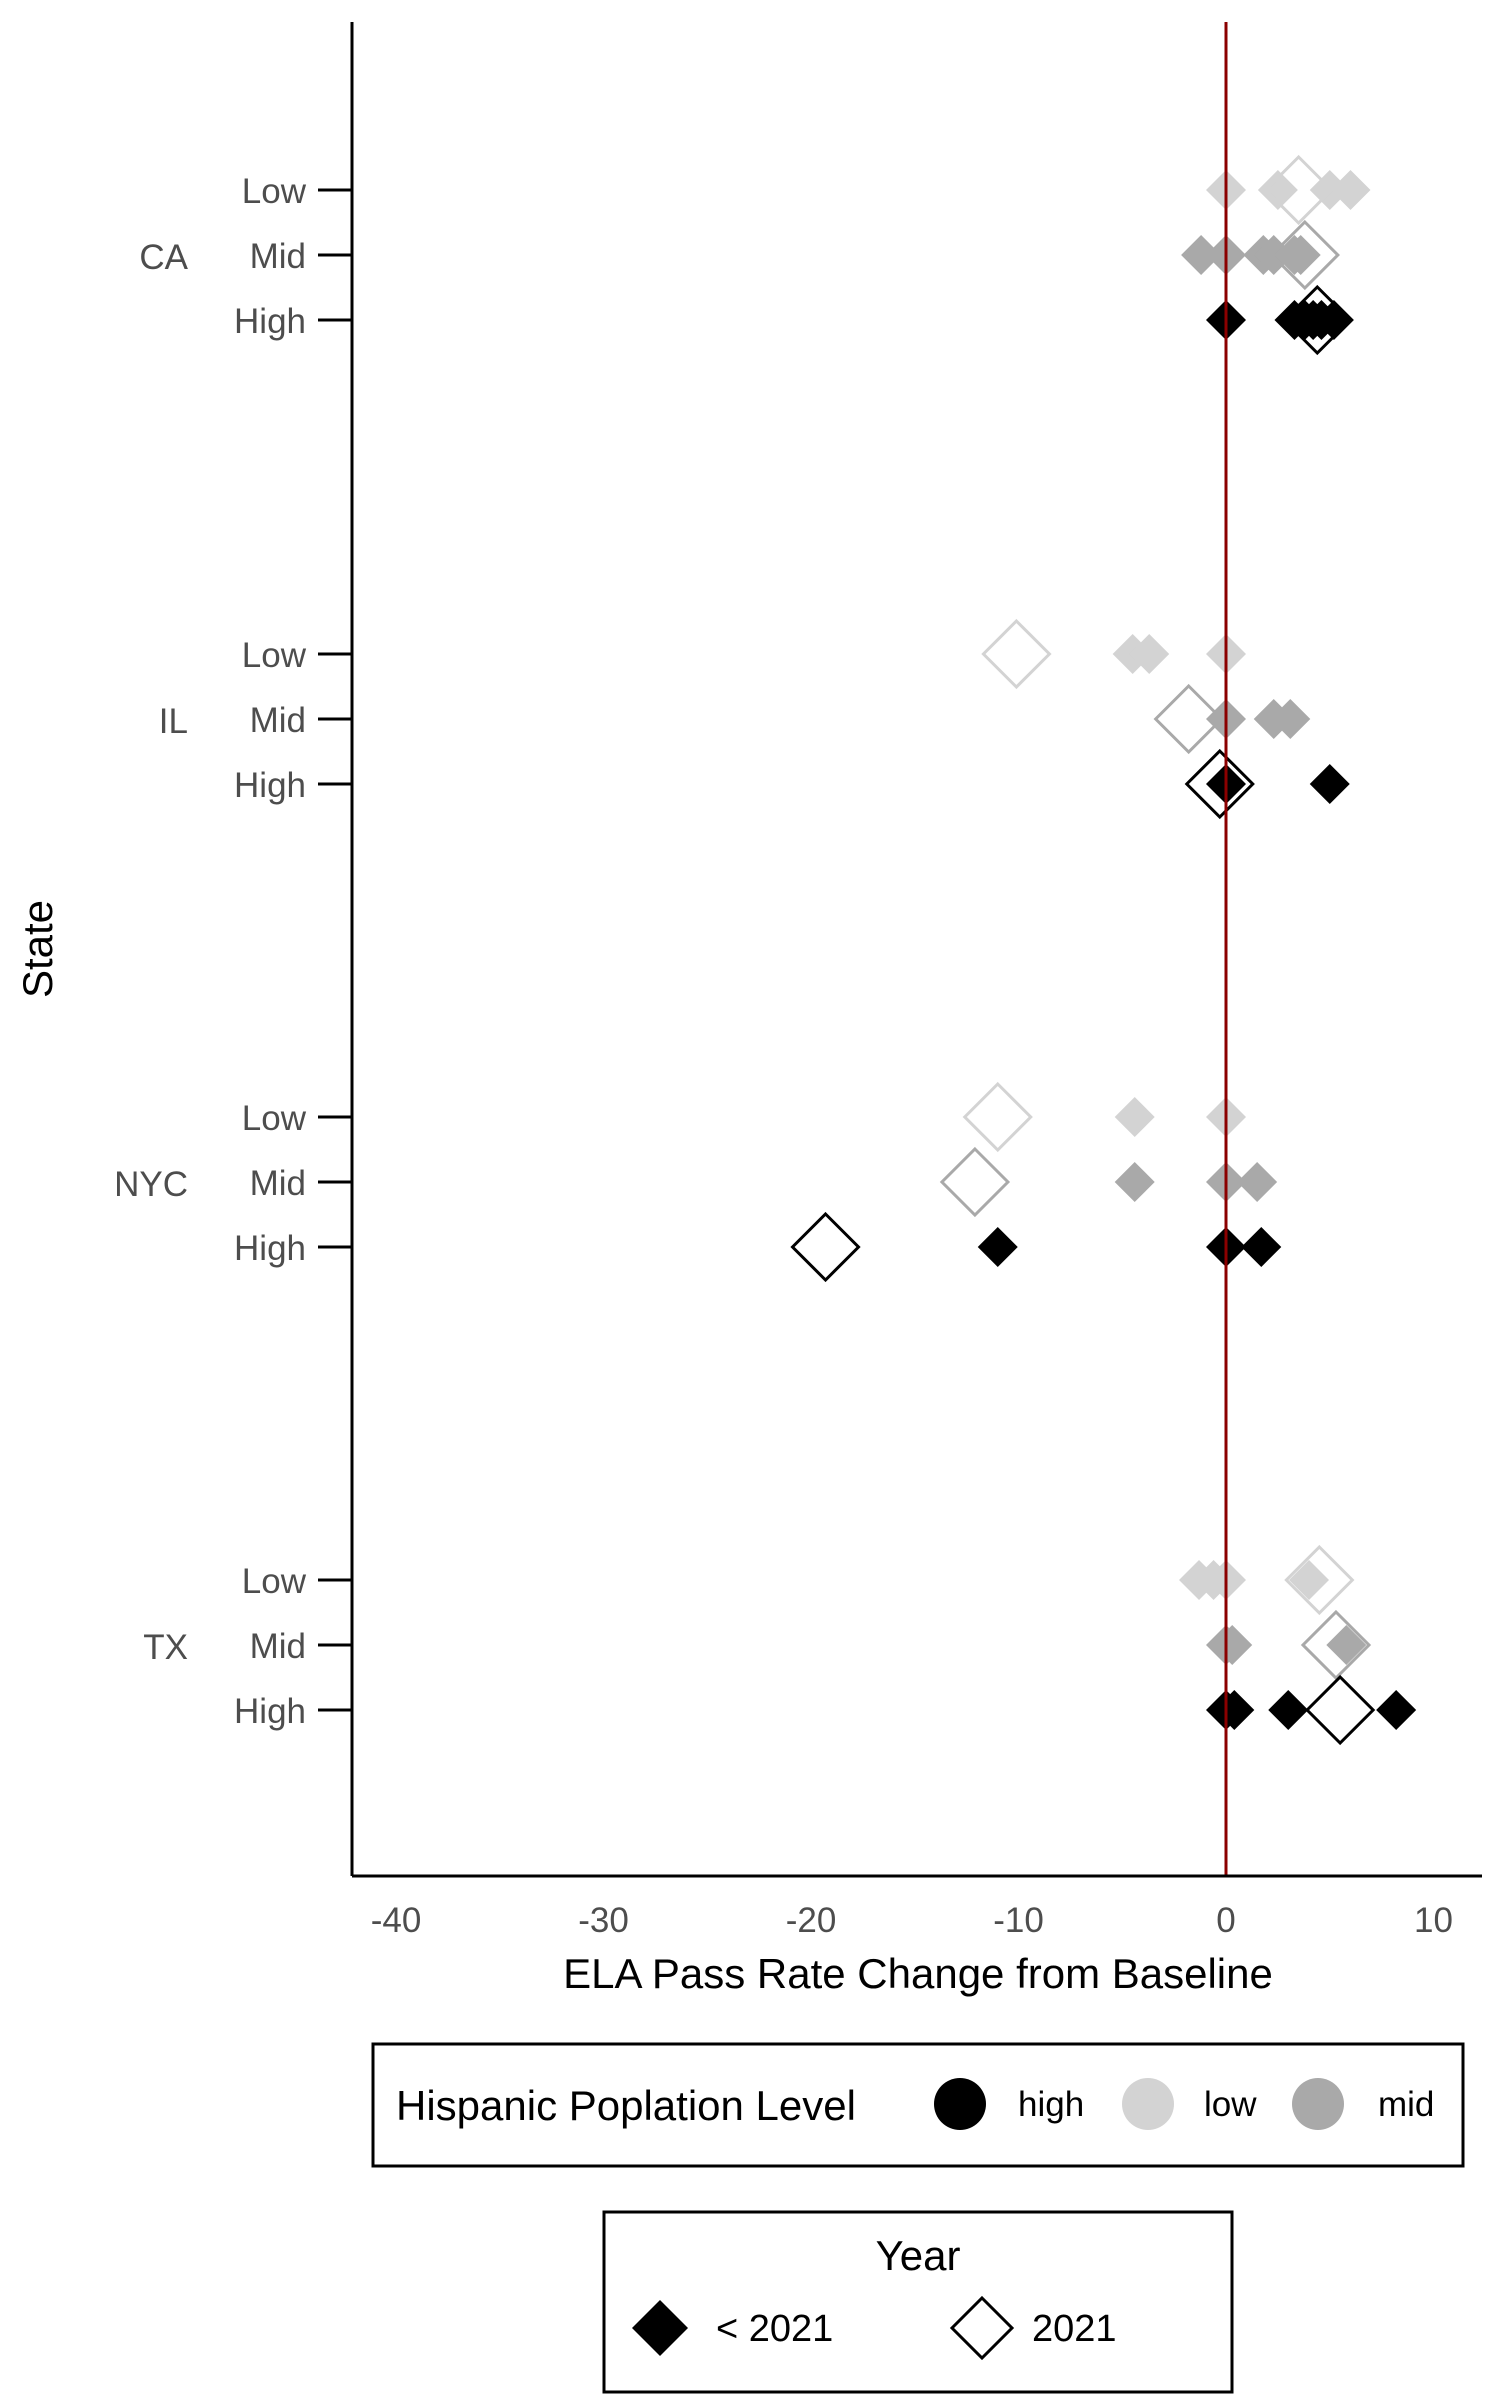 The image size is (1500, 2400). What do you see at coordinates (603, 1920) in the screenshot?
I see `x-tick-label: -30` at bounding box center [603, 1920].